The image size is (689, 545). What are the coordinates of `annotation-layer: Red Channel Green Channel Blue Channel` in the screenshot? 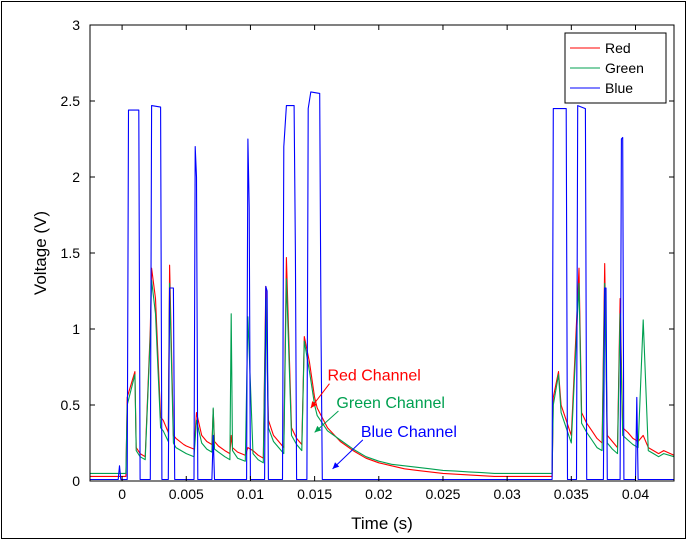 It's located at (383, 419).